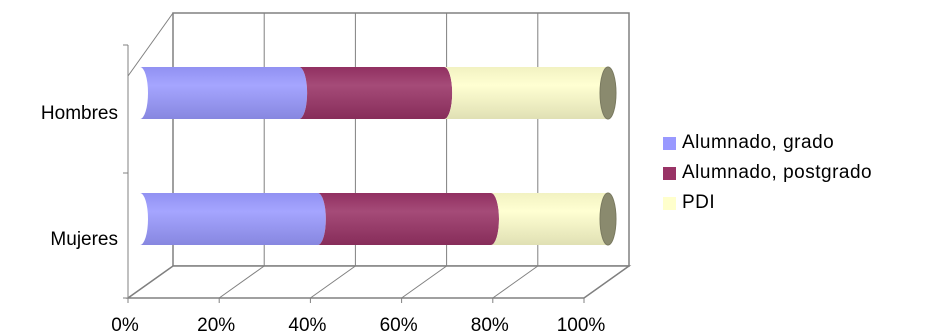  What do you see at coordinates (777, 172) in the screenshot?
I see `legend-label: Alumnado, postgrado` at bounding box center [777, 172].